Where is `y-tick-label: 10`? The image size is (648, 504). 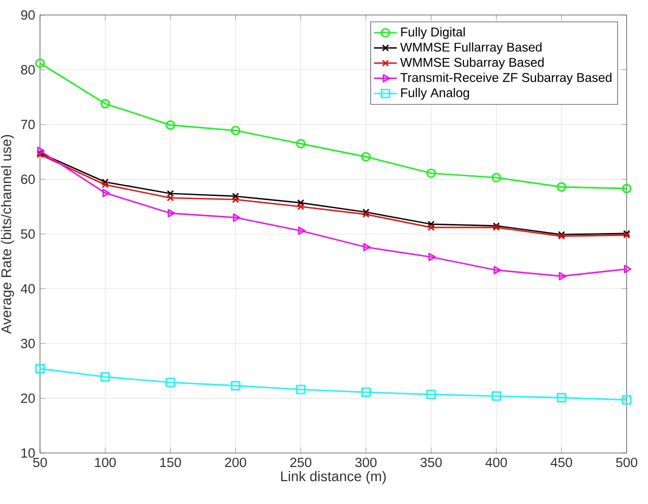
y-tick-label: 10 is located at coordinates (28, 453).